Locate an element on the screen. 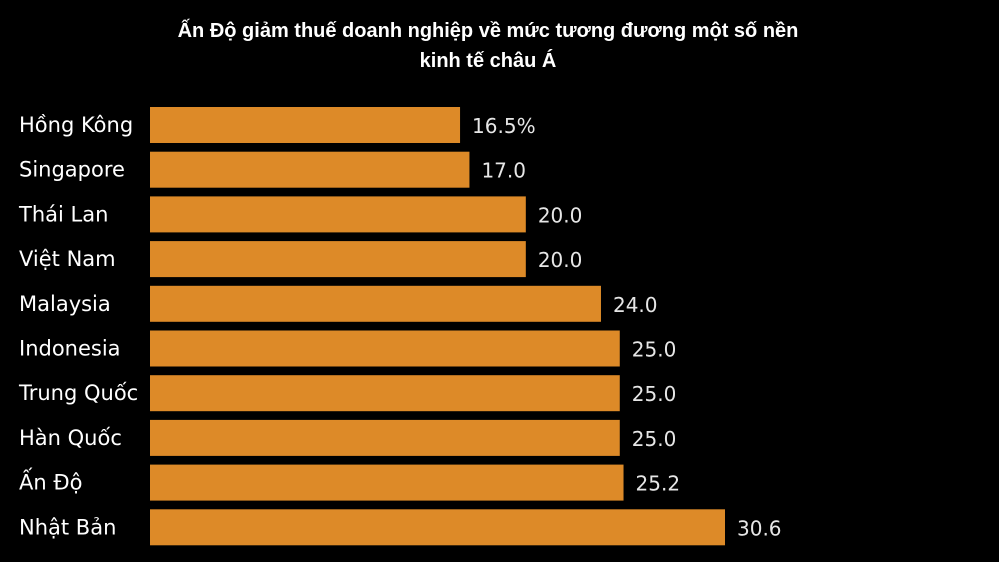 The height and width of the screenshot is (562, 999). category-label: Indonesia is located at coordinates (70, 349).